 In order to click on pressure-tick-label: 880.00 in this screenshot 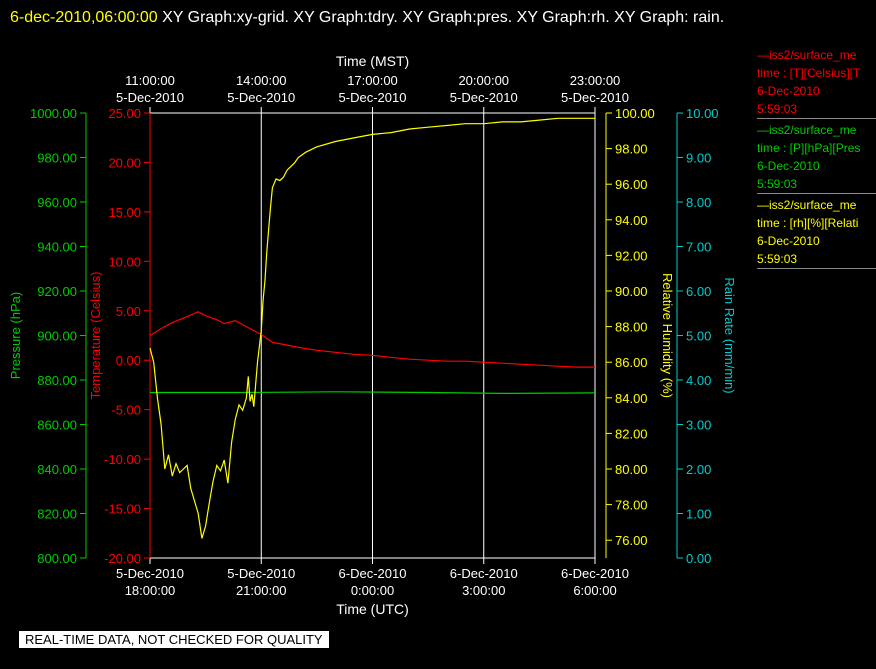, I will do `click(57, 380)`.